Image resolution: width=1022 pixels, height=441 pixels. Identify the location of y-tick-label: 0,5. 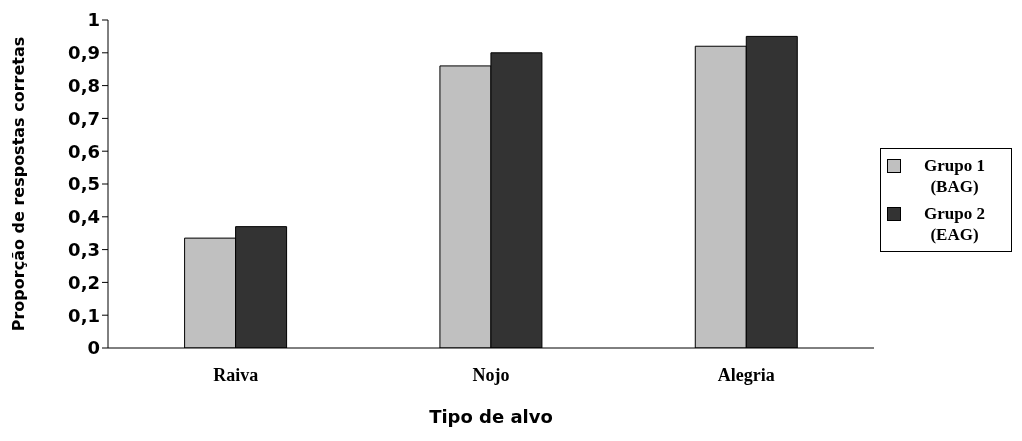
(84, 184).